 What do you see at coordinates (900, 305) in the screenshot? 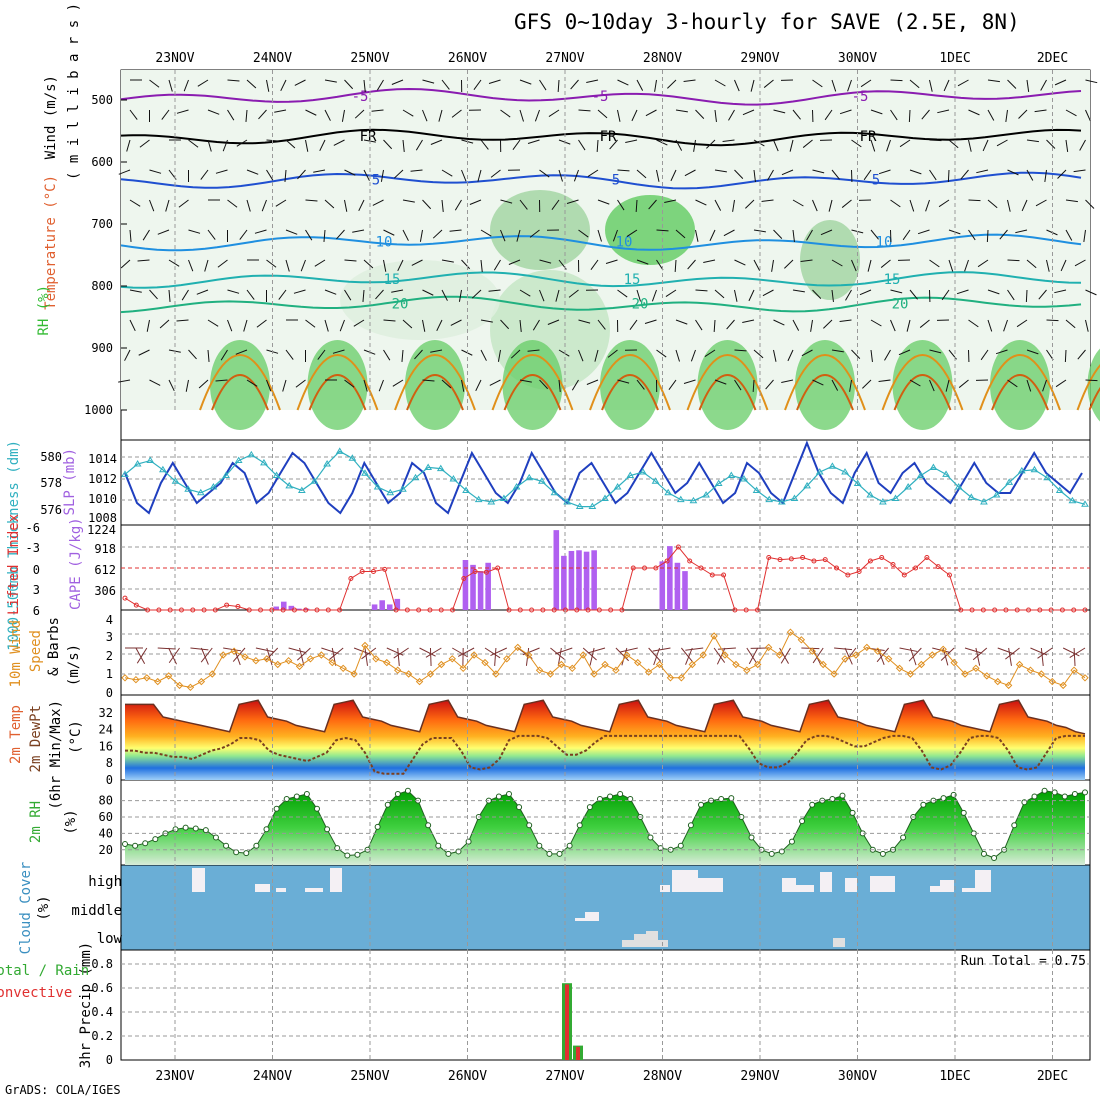
I see `isotherm-label: 20` at bounding box center [900, 305].